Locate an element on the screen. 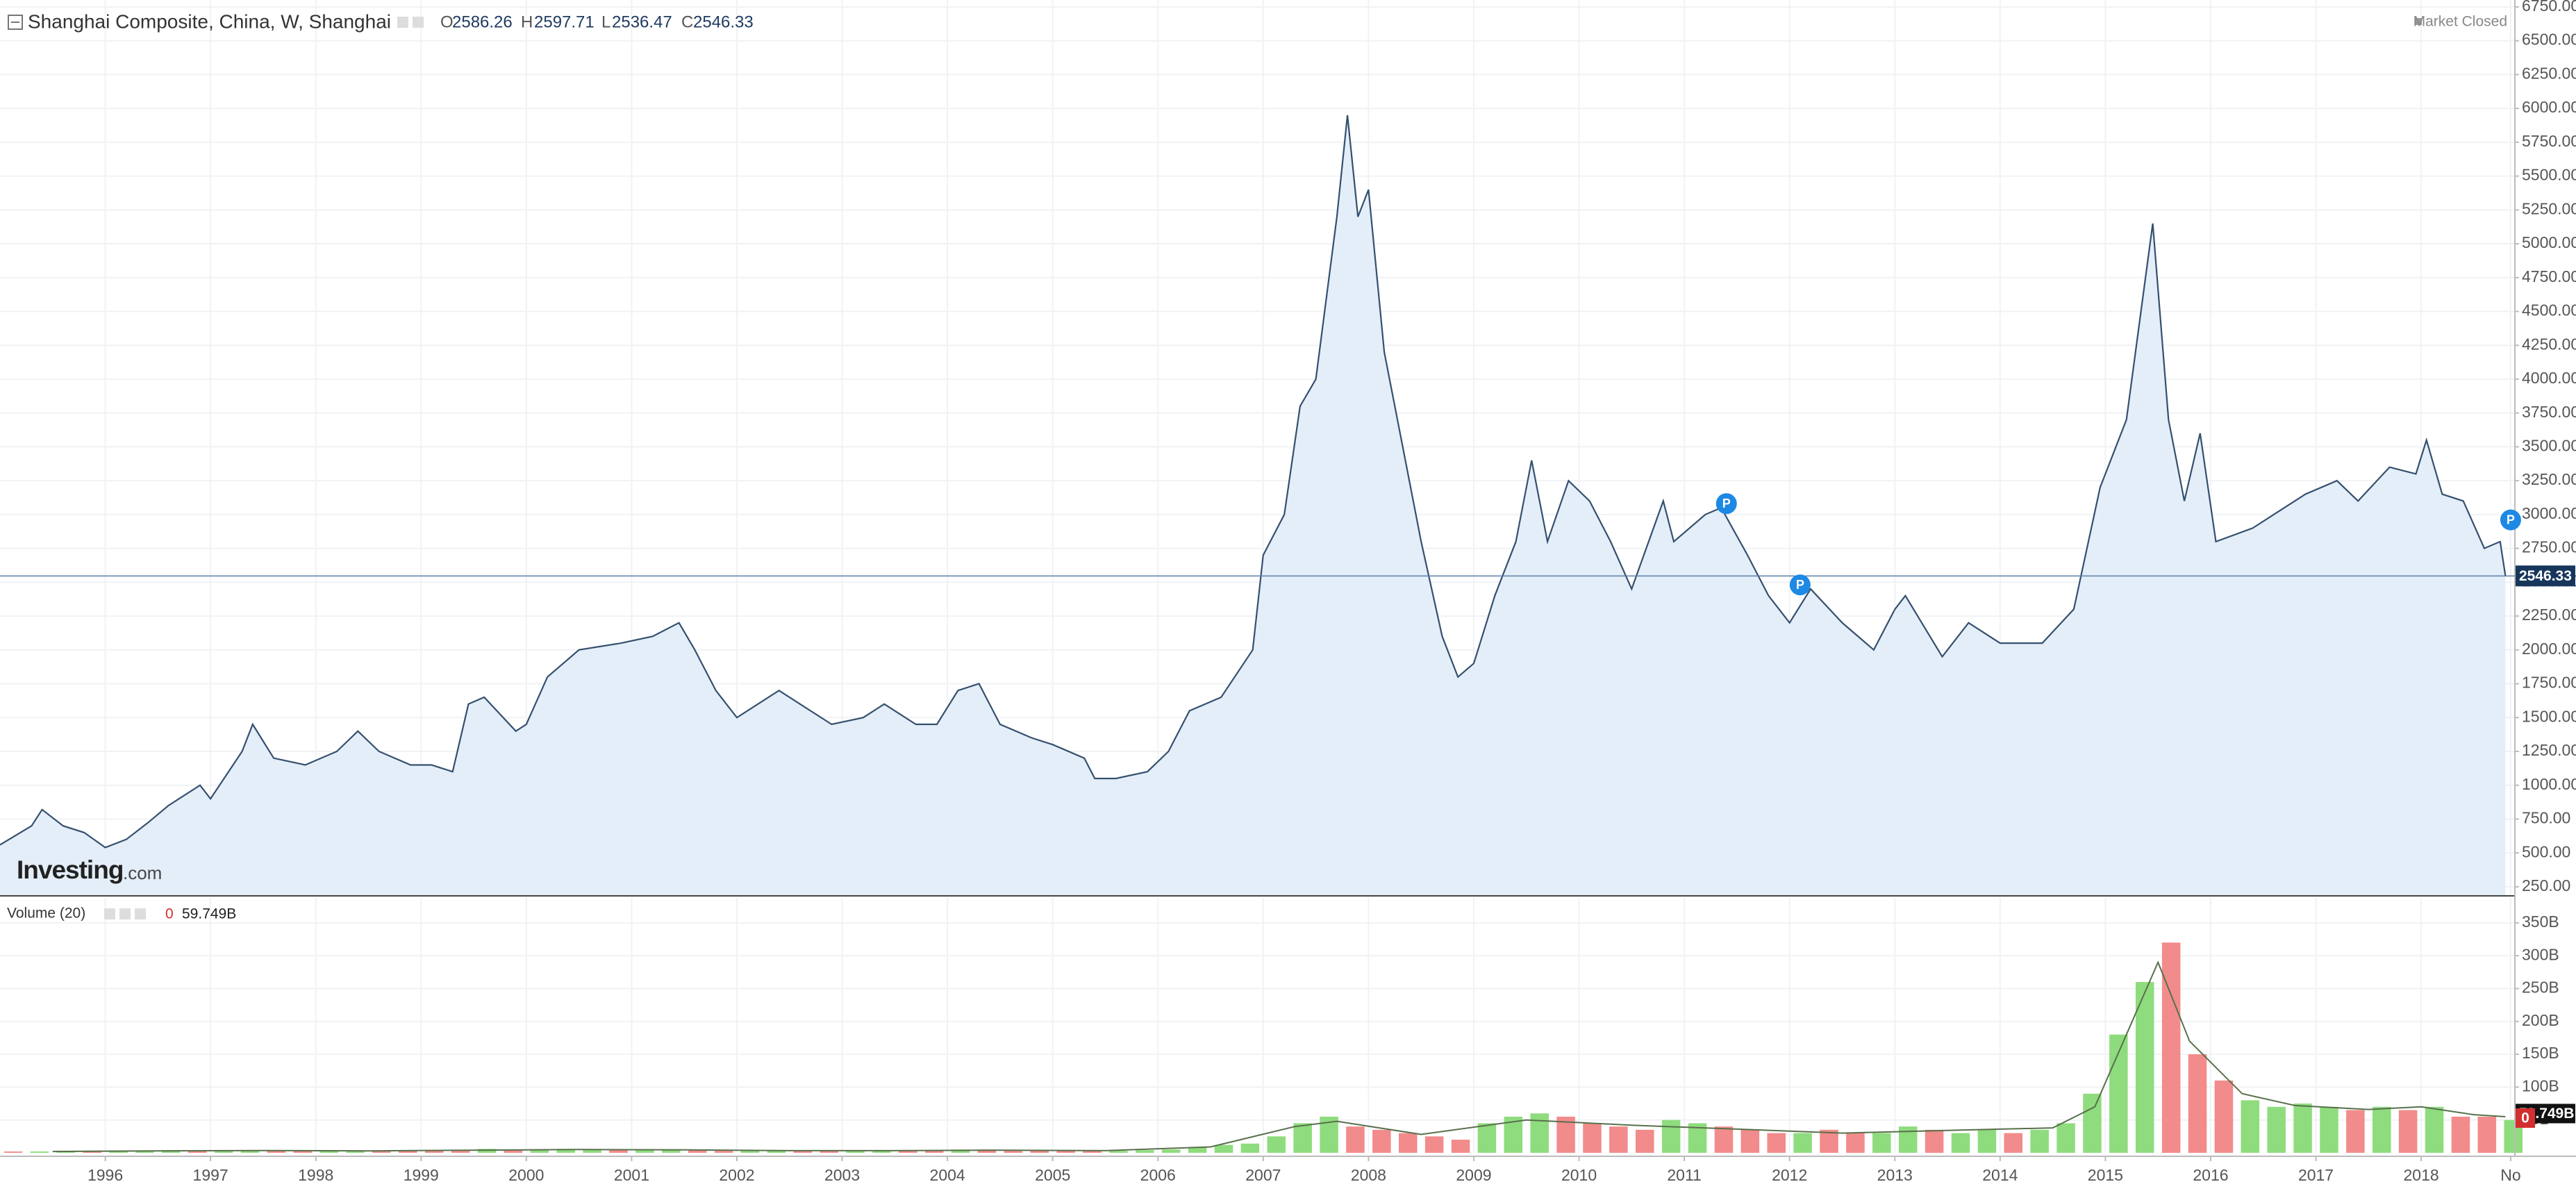 The image size is (2576, 1191). y-tick-label: 750.00 is located at coordinates (2546, 818).